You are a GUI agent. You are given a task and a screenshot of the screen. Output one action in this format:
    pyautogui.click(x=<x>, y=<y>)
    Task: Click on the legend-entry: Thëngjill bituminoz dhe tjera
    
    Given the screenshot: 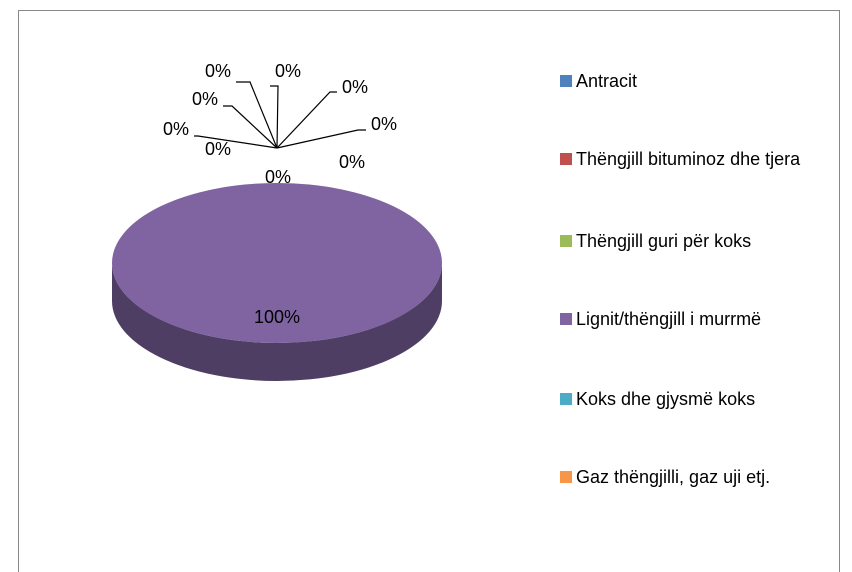 What is the action you would take?
    pyautogui.click(x=691, y=159)
    